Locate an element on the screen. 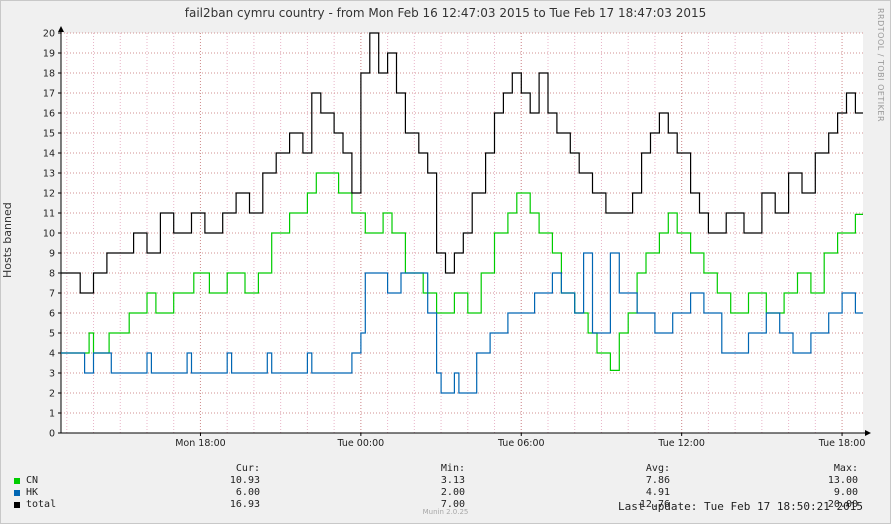 This screenshot has width=891, height=524. last-update-text: Last update: Tue Feb 17 18:50:21 2015 is located at coordinates (740, 506).